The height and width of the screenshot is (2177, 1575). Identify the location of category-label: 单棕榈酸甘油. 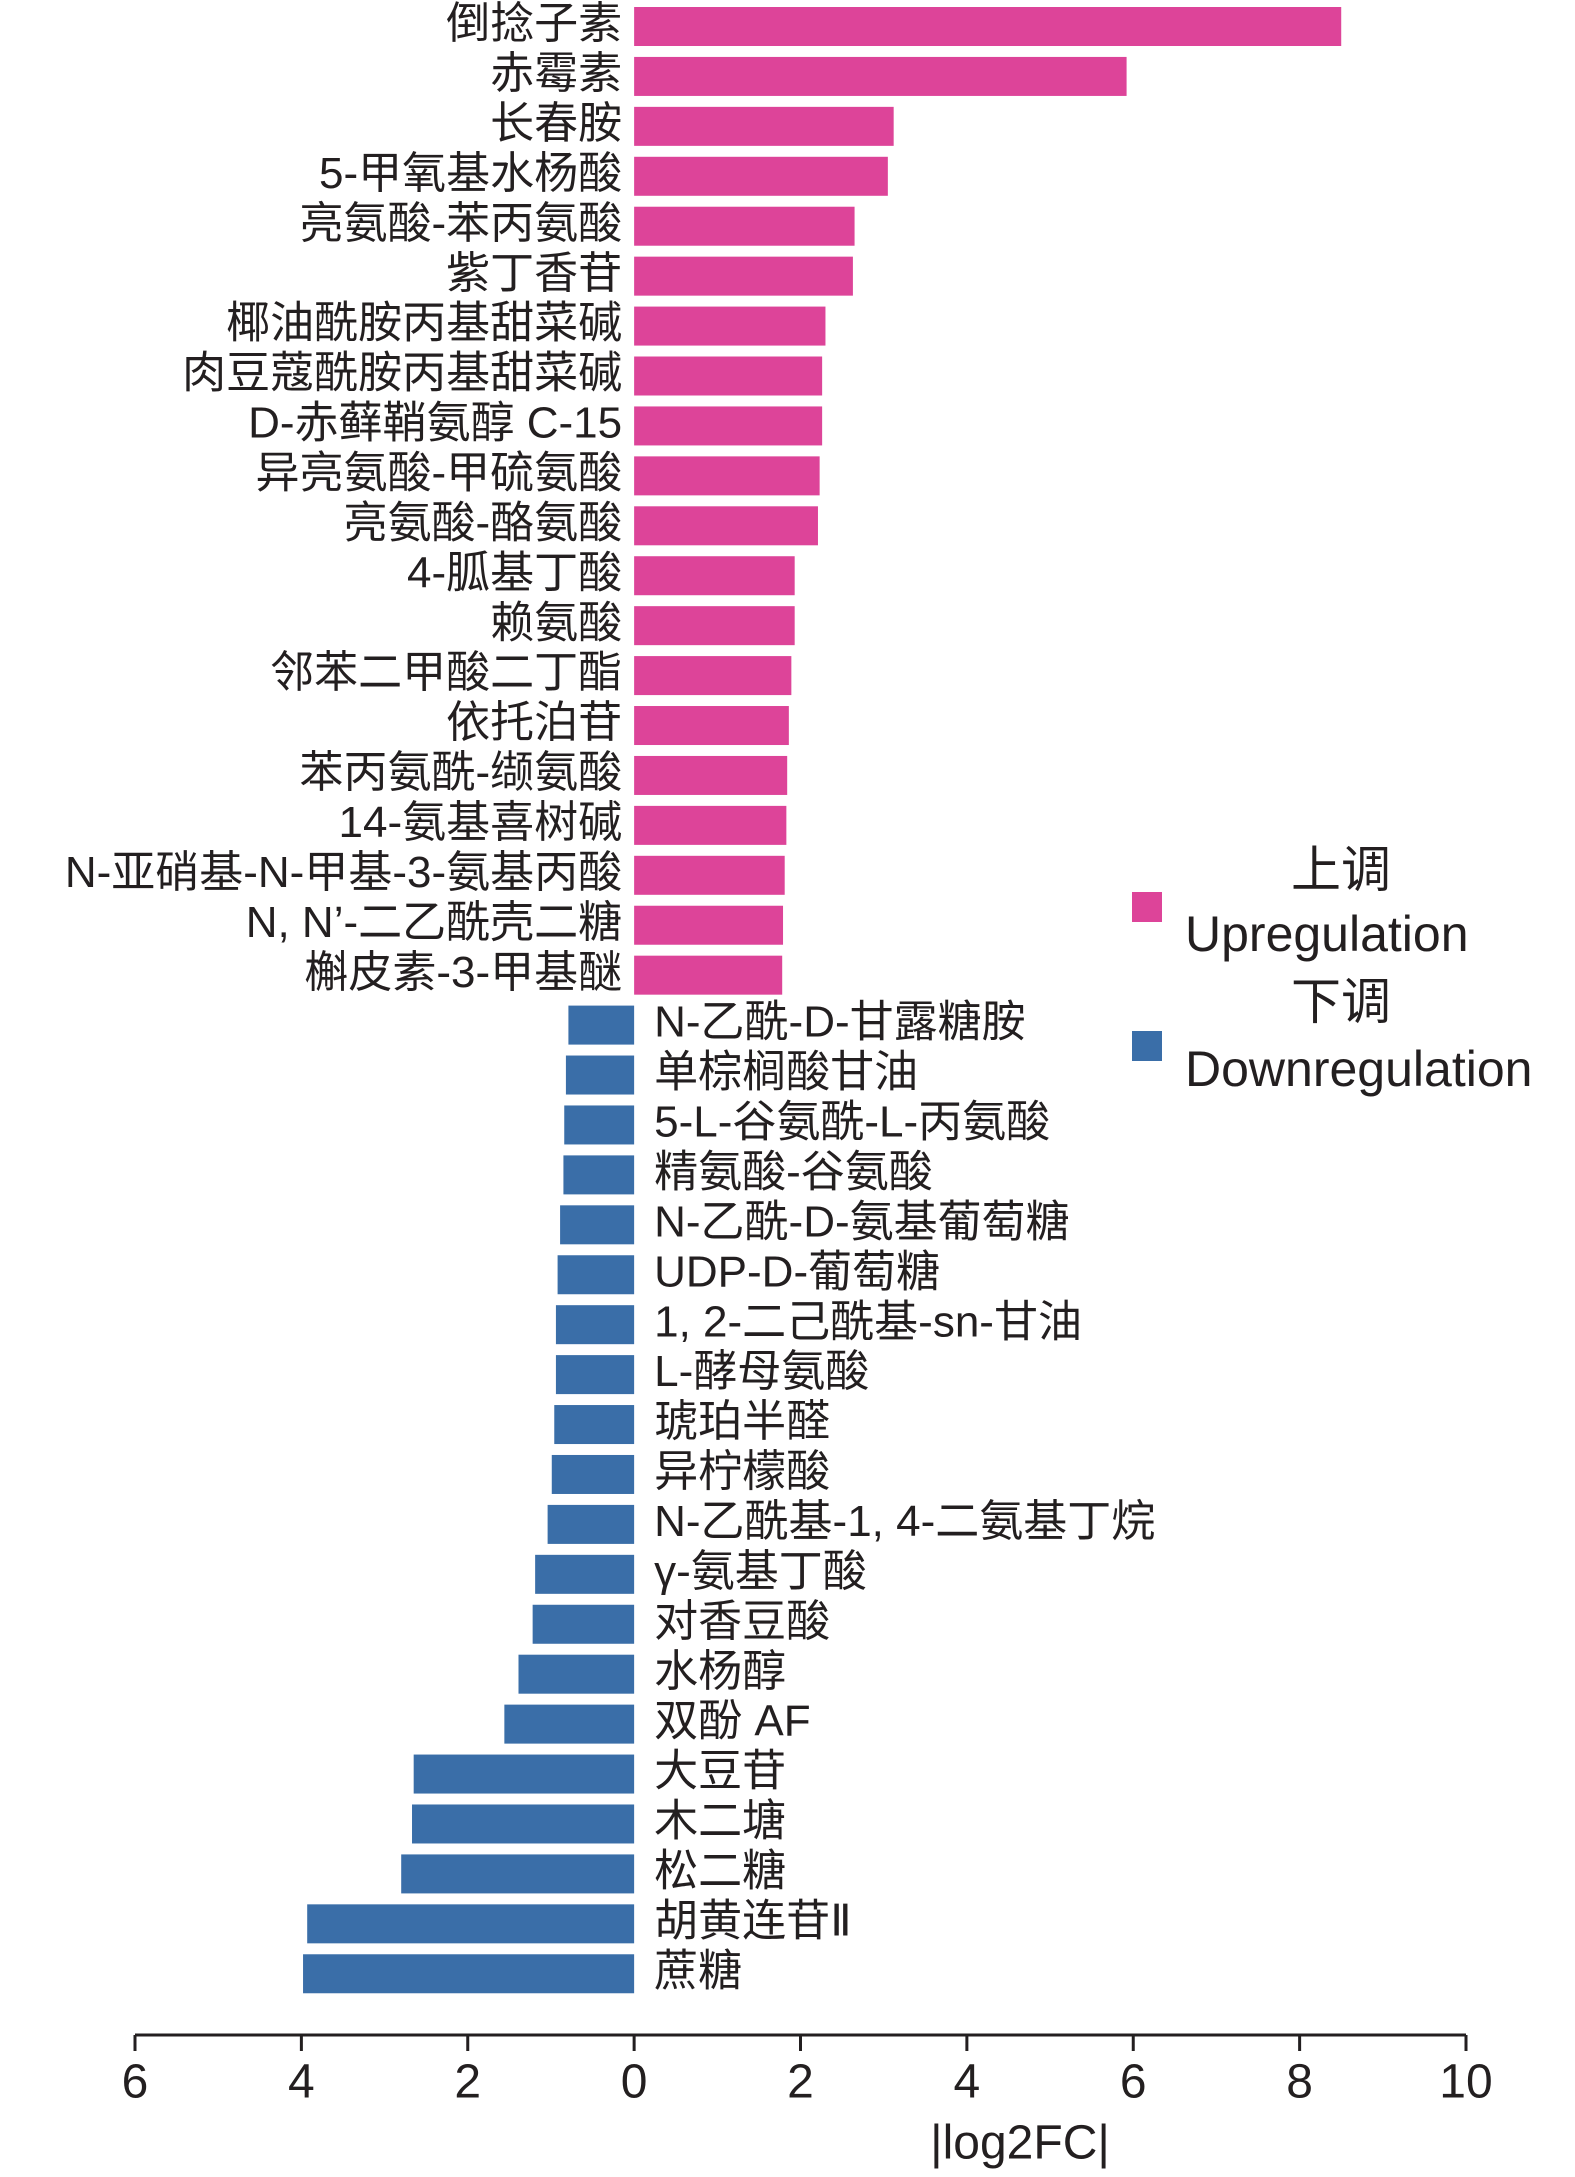
(786, 1072).